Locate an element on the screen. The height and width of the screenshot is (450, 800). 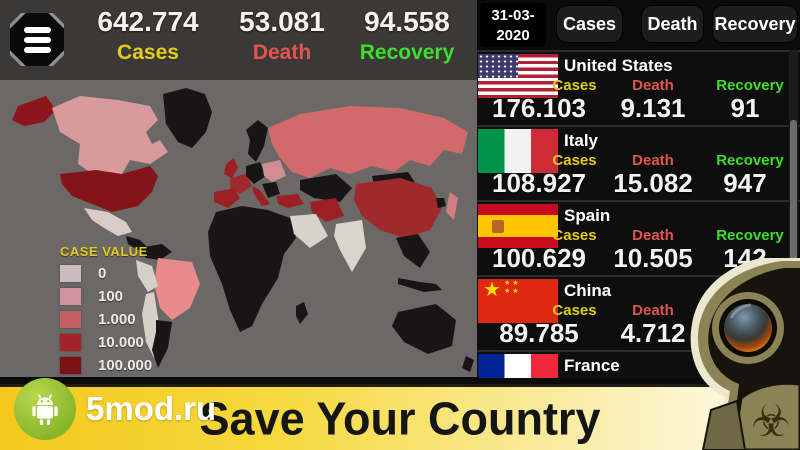
global-death-stat: 53.081 Death is located at coordinates (282, 35).